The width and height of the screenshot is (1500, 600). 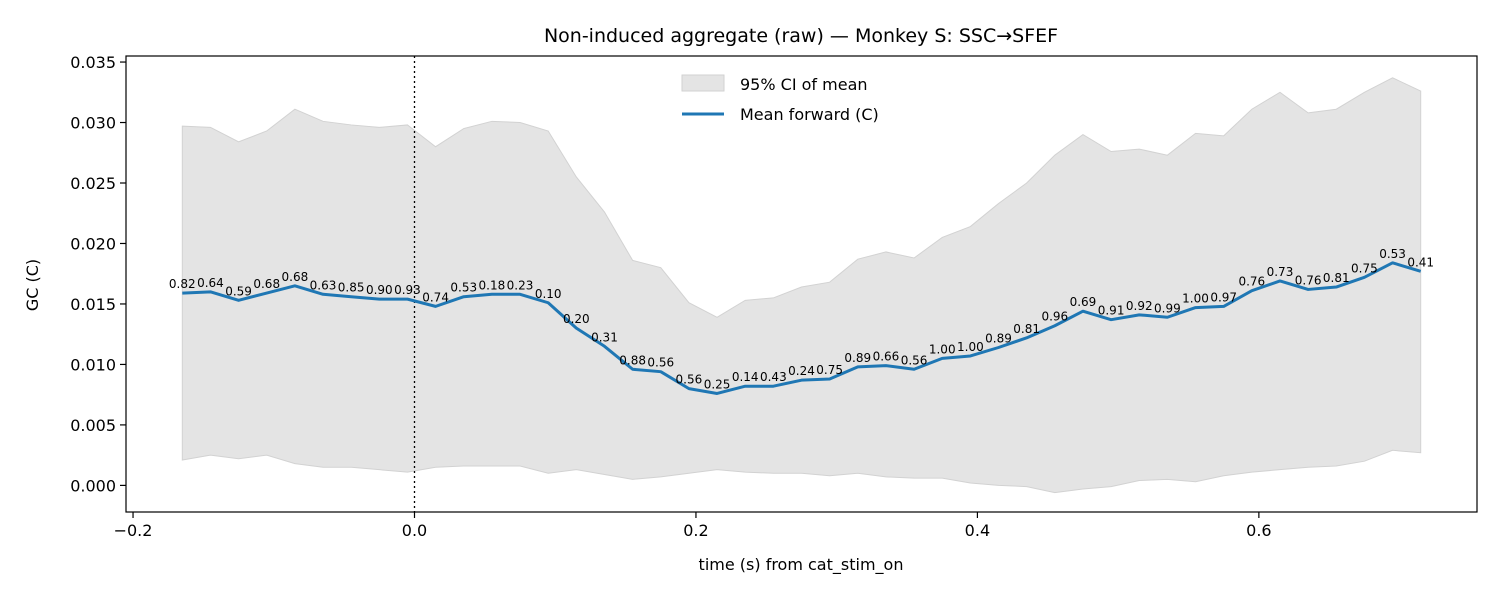 What do you see at coordinates (801, 565) in the screenshot?
I see `x-axis-label: time (s) from cat_stim_on` at bounding box center [801, 565].